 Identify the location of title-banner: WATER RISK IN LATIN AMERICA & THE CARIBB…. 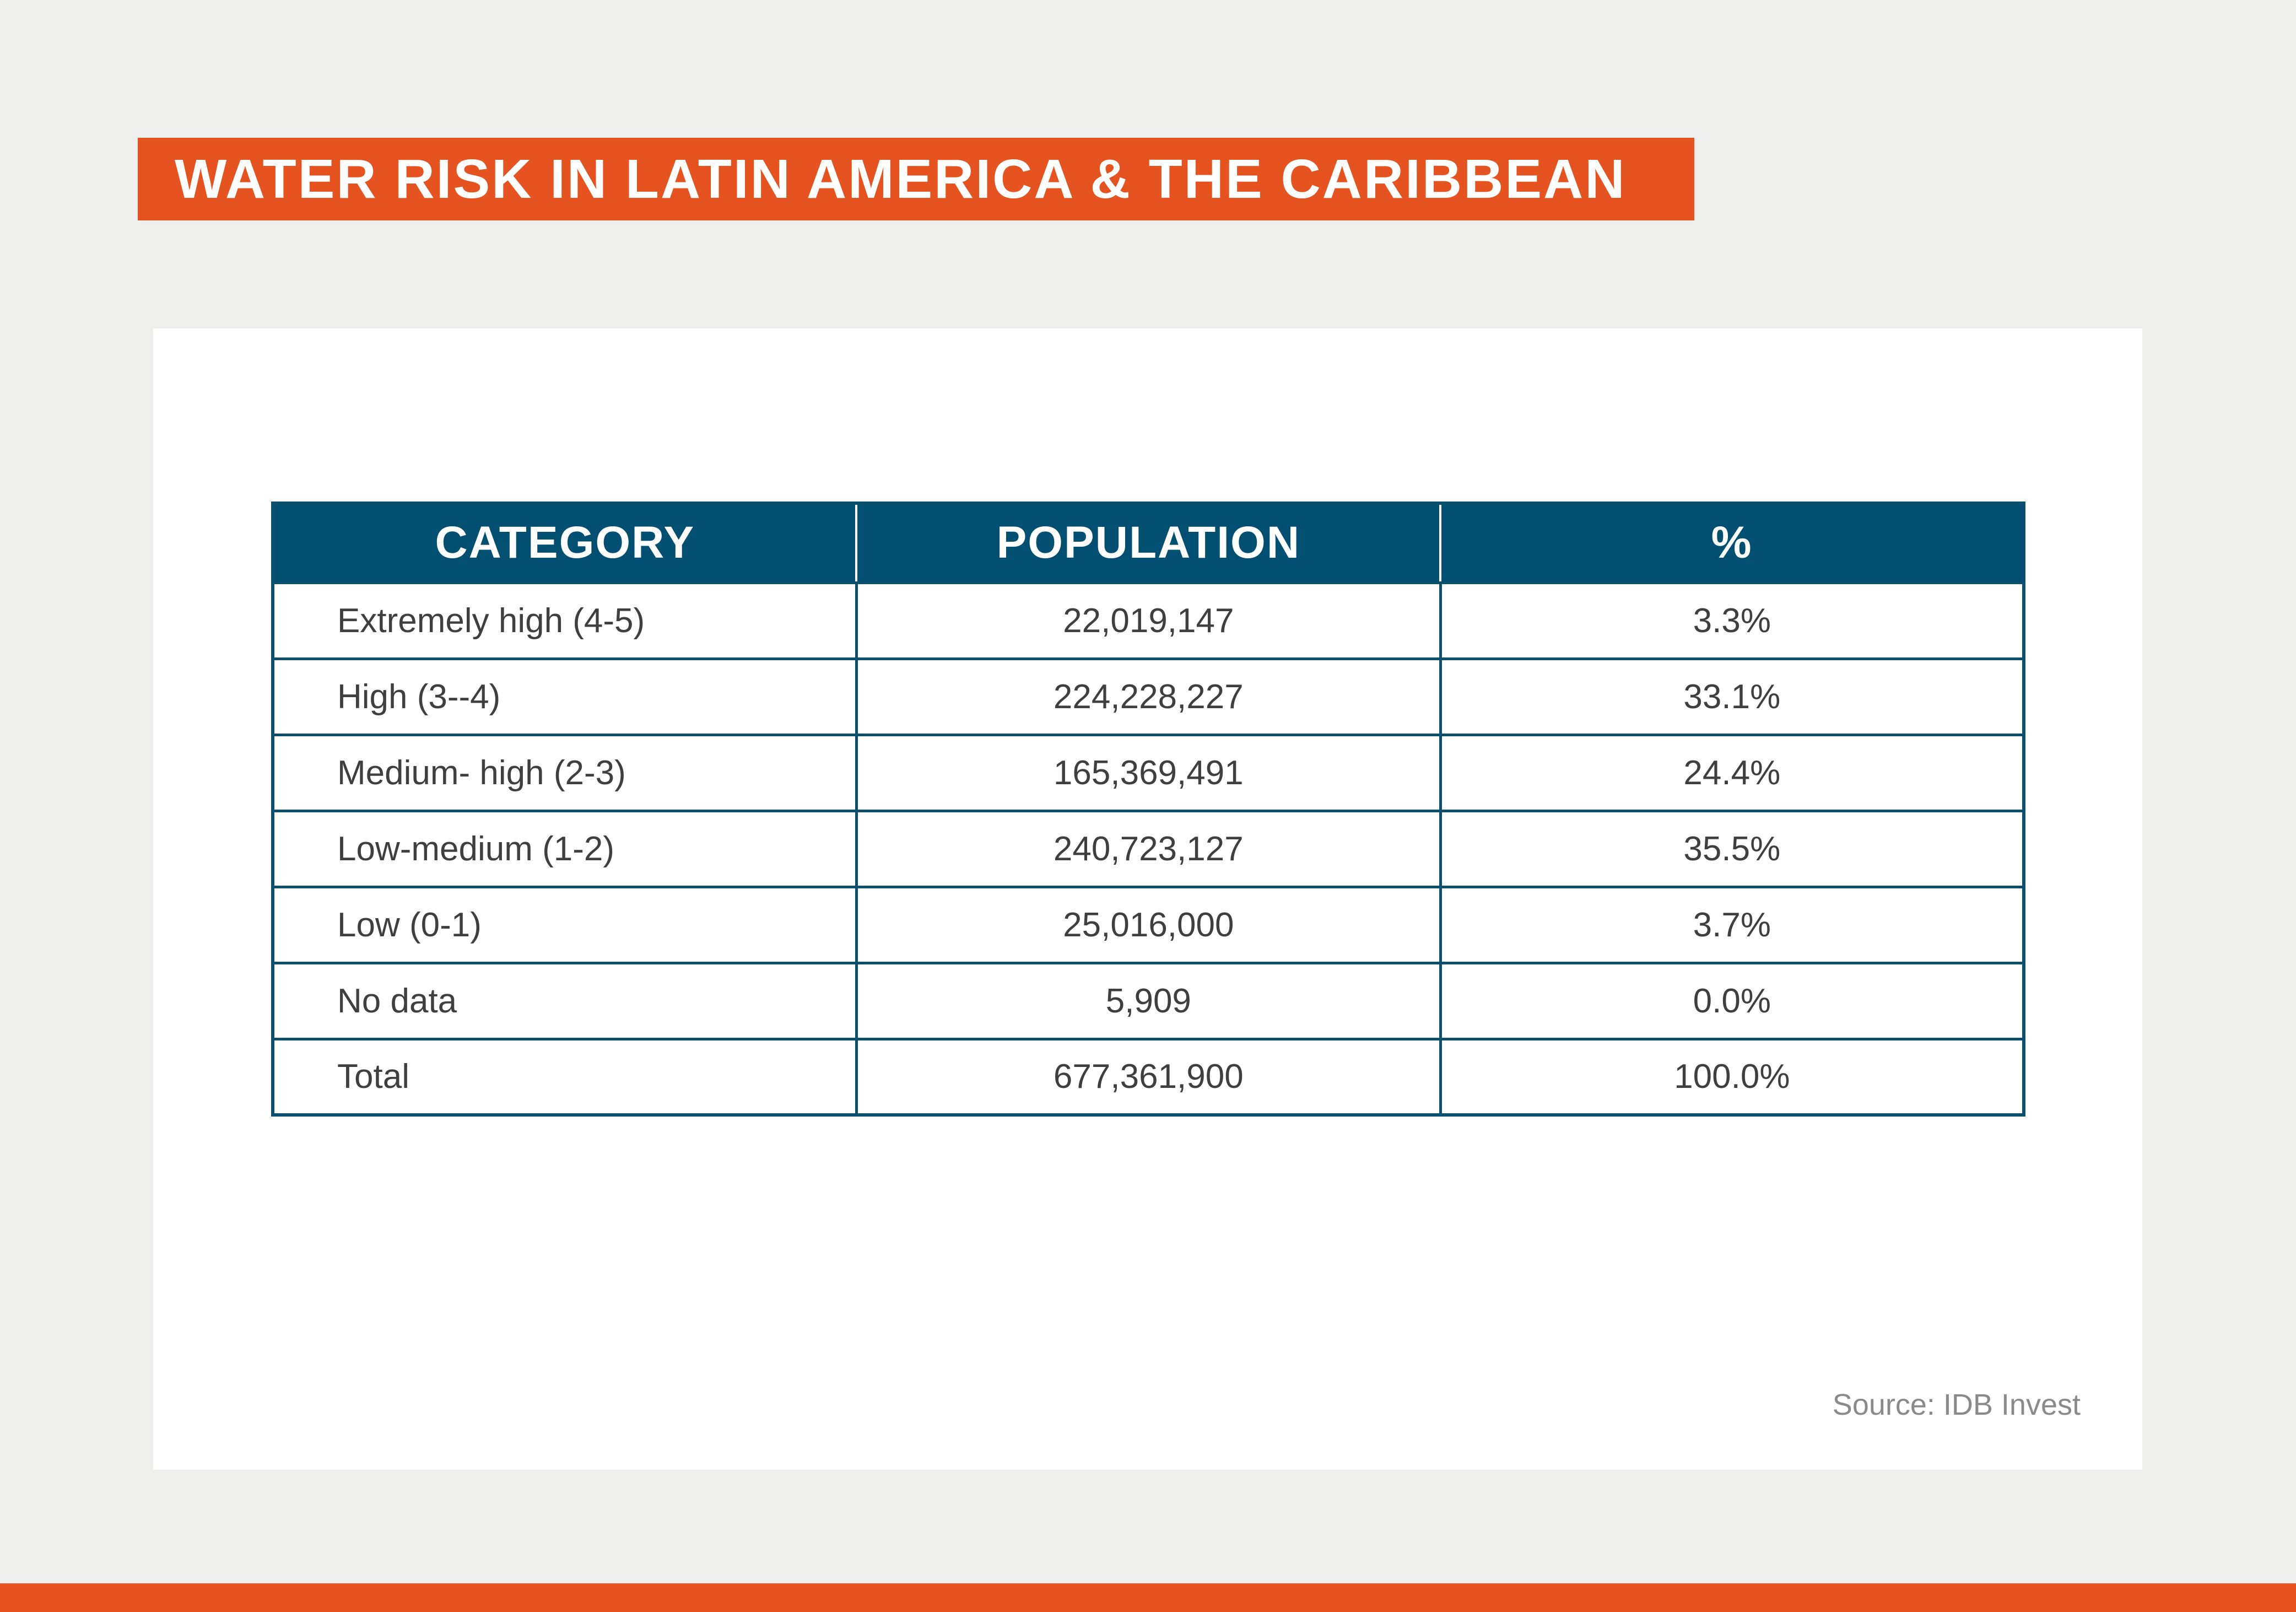
(916, 179).